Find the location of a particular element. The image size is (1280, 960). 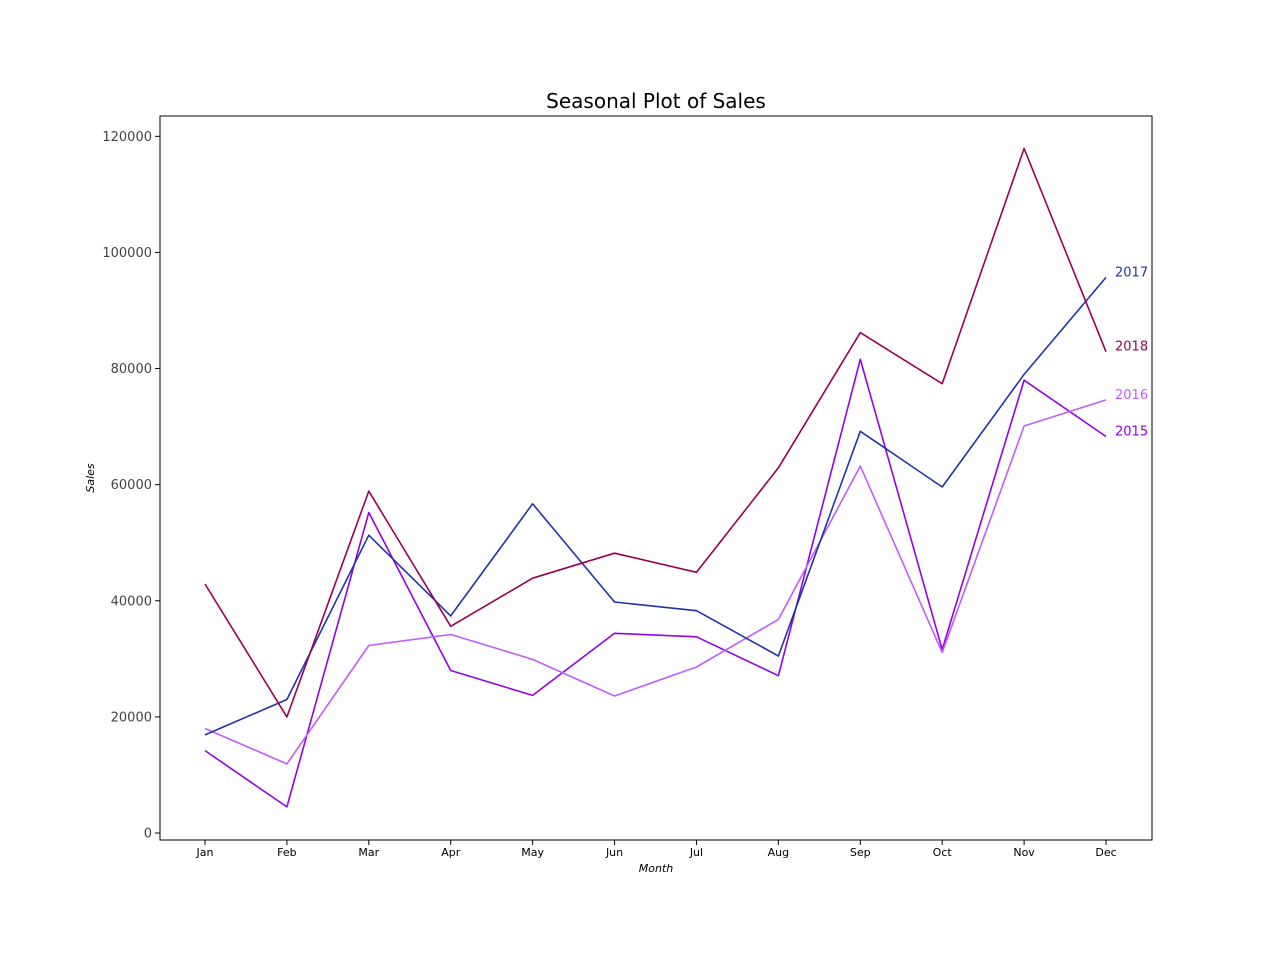

series-label-2017: 2017 is located at coordinates (1131, 272).